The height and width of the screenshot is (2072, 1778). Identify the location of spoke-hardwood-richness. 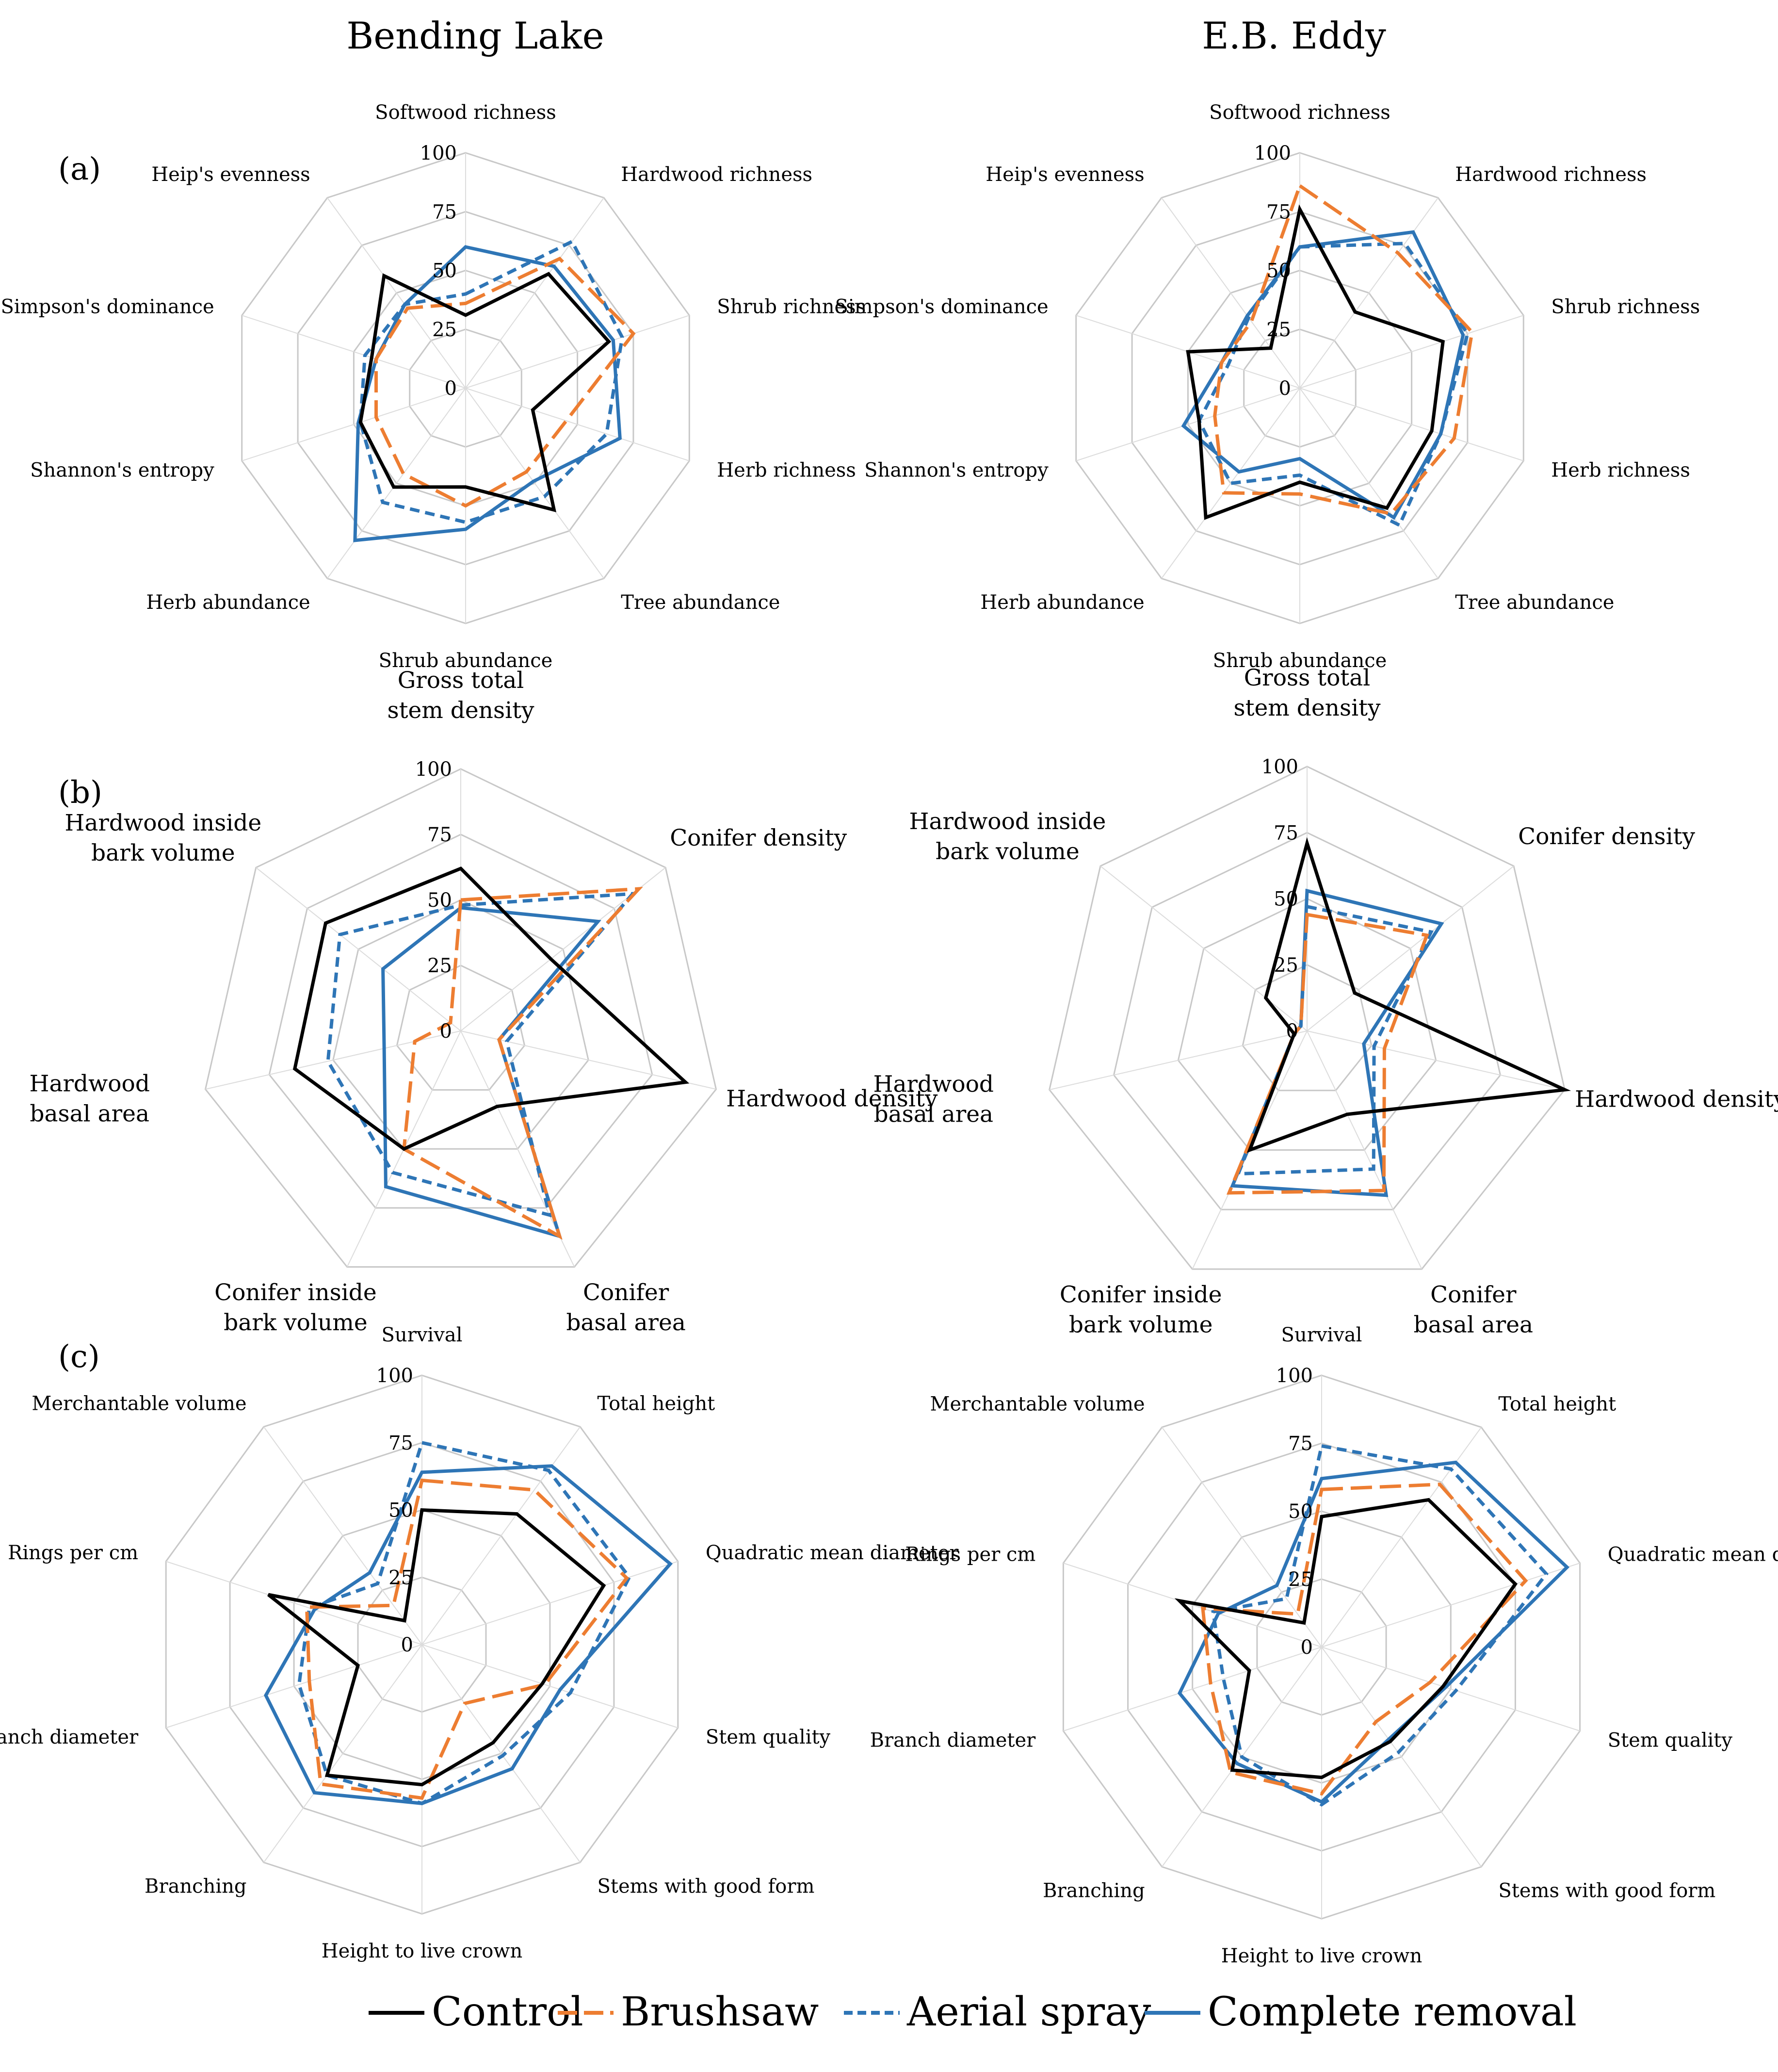
(1369, 293).